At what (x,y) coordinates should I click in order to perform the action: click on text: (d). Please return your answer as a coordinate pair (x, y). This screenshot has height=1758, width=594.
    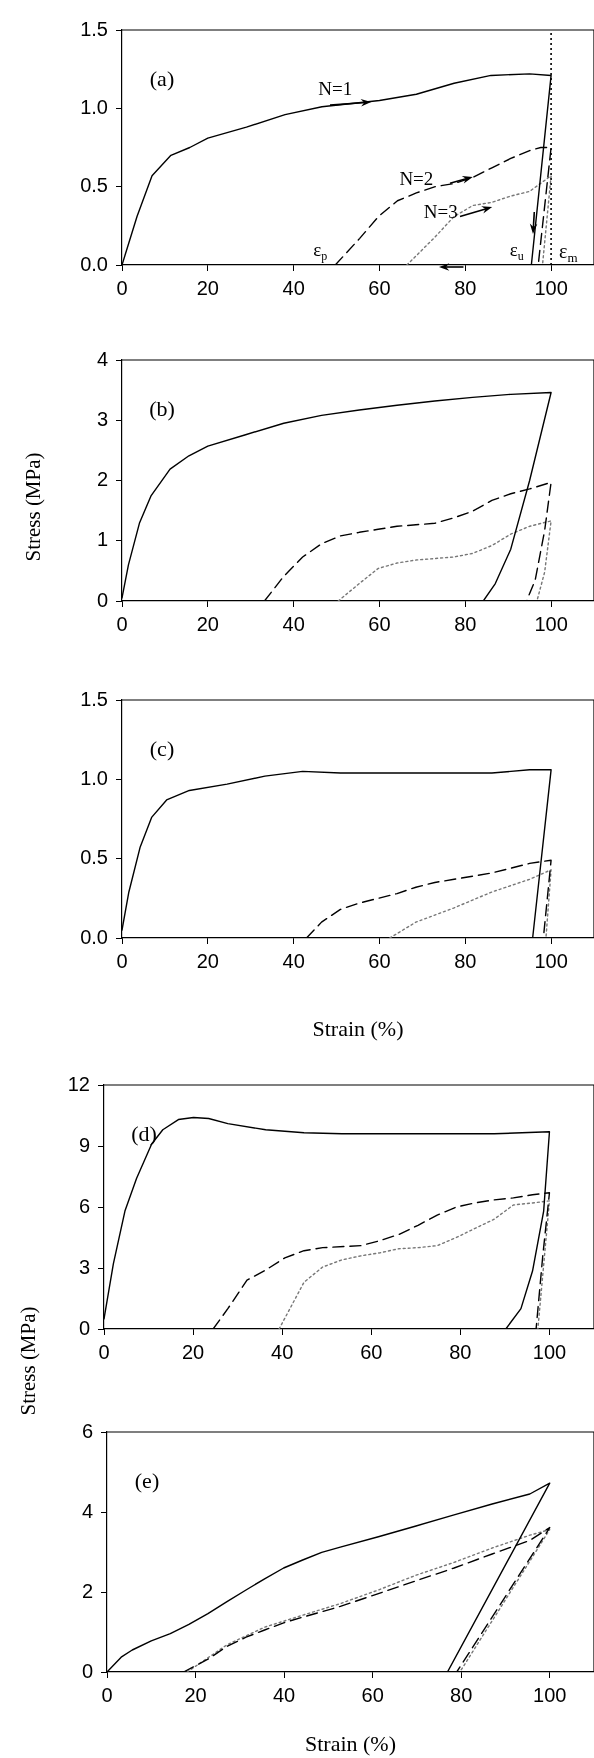
    Looking at the image, I should click on (144, 1133).